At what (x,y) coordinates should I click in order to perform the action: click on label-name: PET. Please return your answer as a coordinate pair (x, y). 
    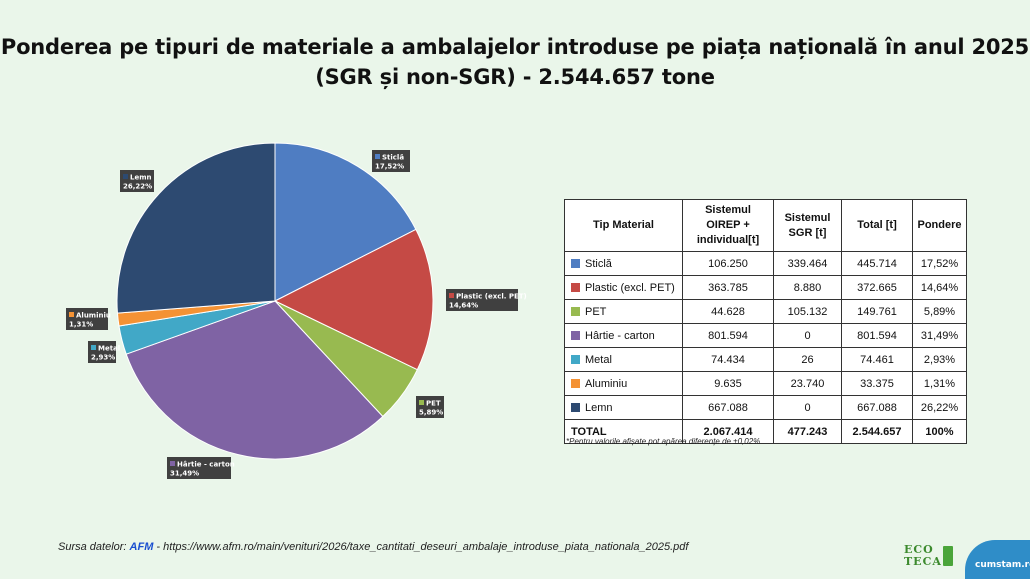
    Looking at the image, I should click on (433, 404).